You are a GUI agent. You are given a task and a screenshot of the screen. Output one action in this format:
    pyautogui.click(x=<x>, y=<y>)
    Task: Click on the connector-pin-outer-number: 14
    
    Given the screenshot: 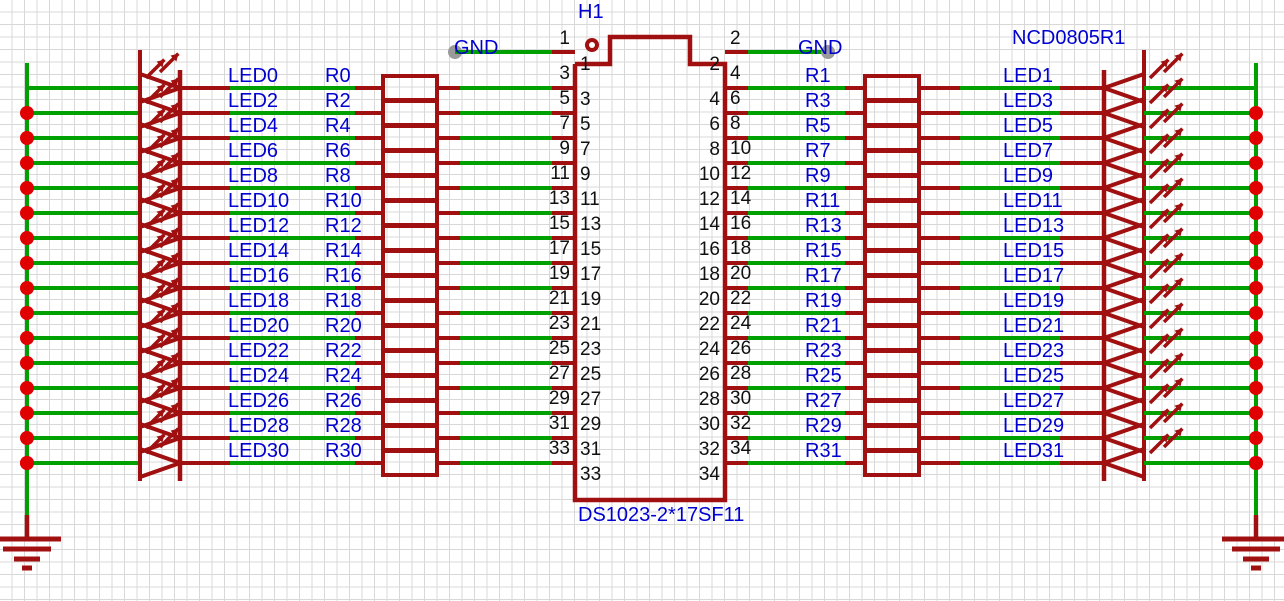 What is the action you would take?
    pyautogui.click(x=741, y=198)
    